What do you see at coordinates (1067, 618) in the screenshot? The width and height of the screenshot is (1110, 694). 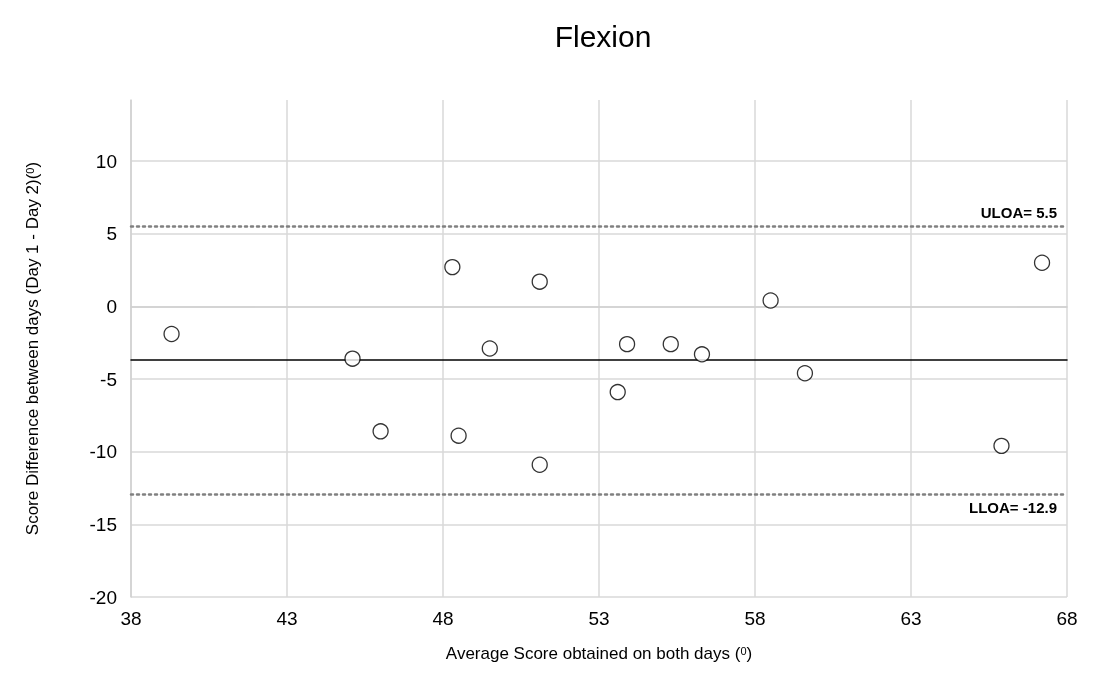 I see `x-tick-label: 68` at bounding box center [1067, 618].